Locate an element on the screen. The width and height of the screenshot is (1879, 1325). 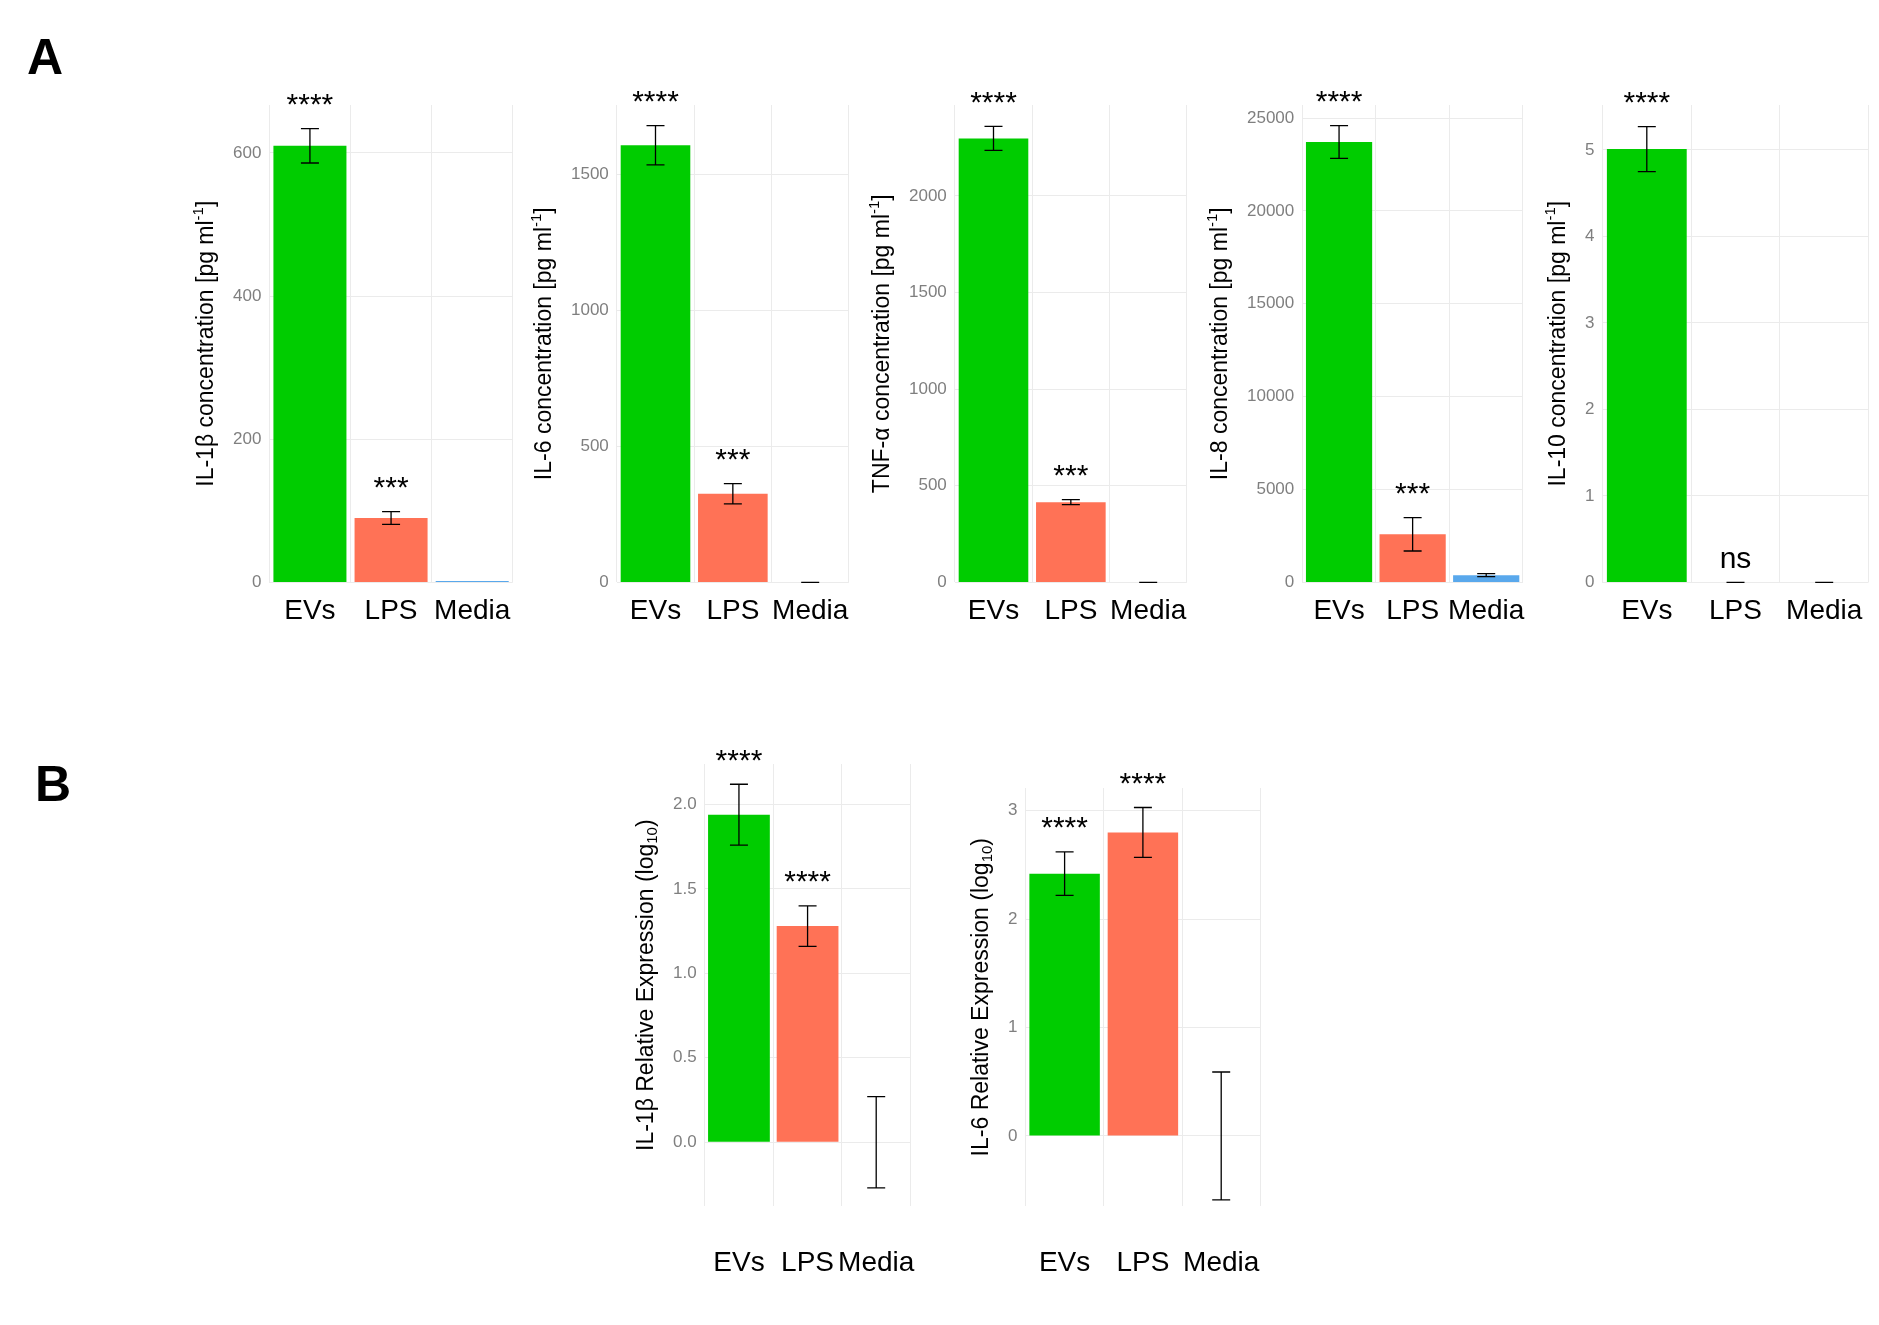
y-tick-label: 25000 is located at coordinates (1270, 117).